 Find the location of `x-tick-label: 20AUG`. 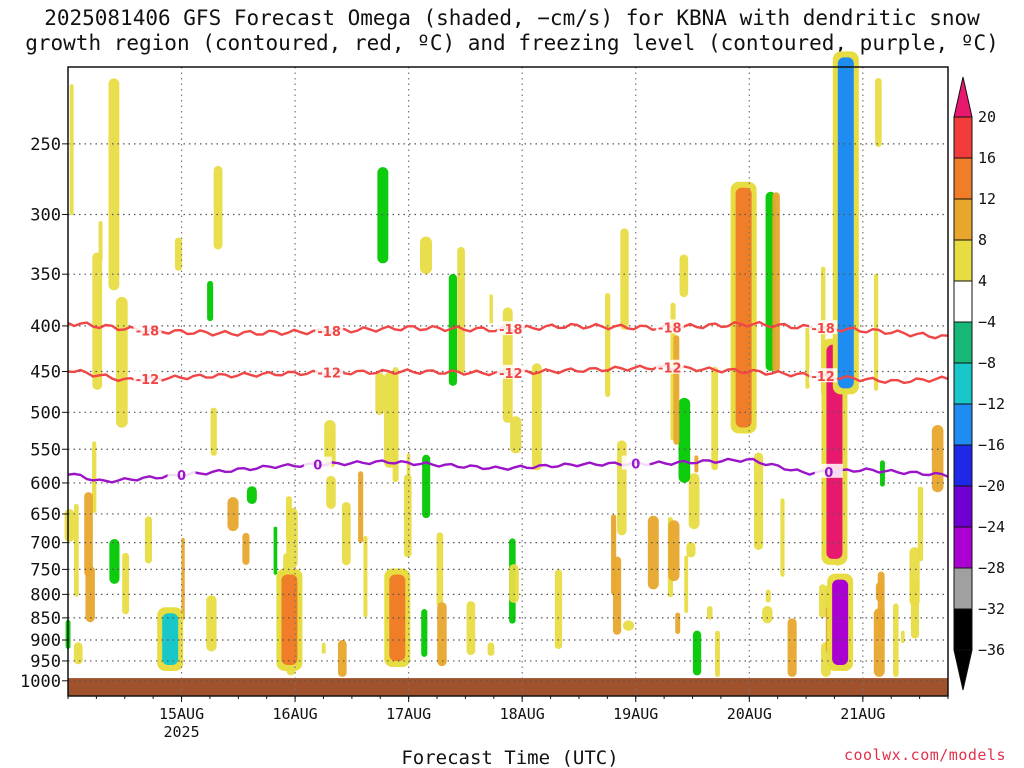

x-tick-label: 20AUG is located at coordinates (749, 714).